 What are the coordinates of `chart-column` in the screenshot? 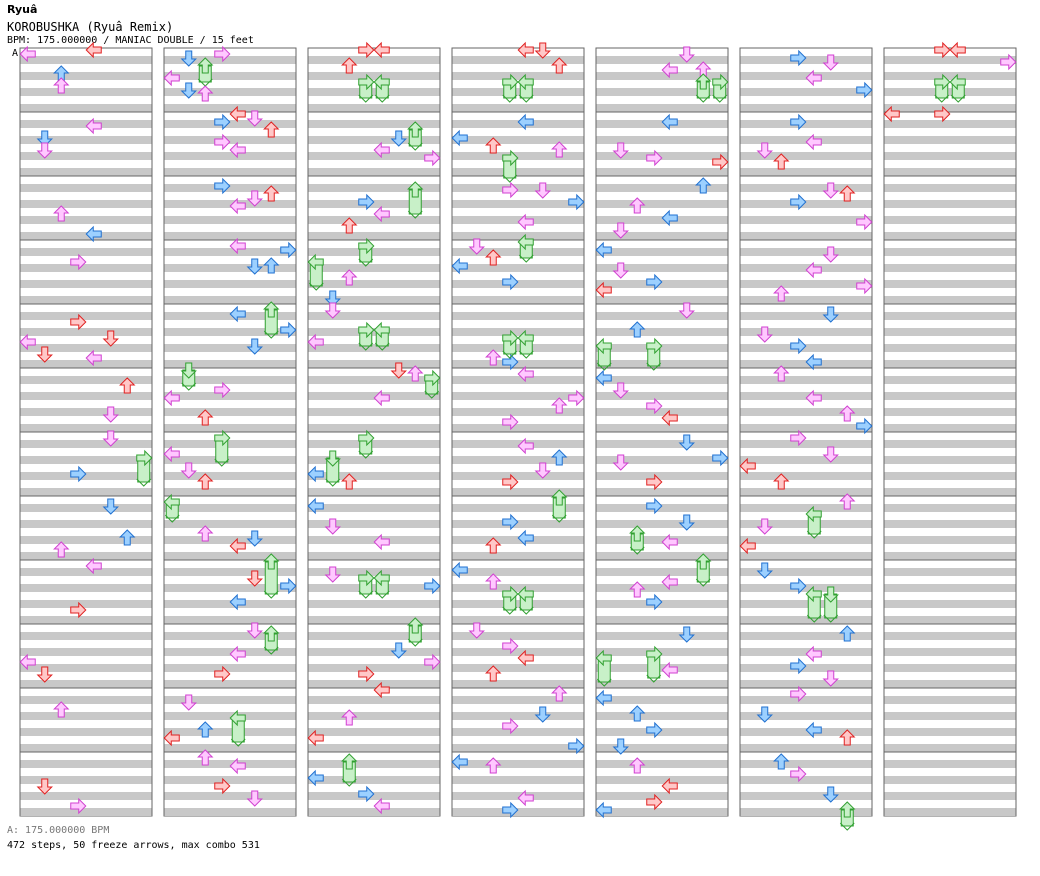 It's located at (230, 432).